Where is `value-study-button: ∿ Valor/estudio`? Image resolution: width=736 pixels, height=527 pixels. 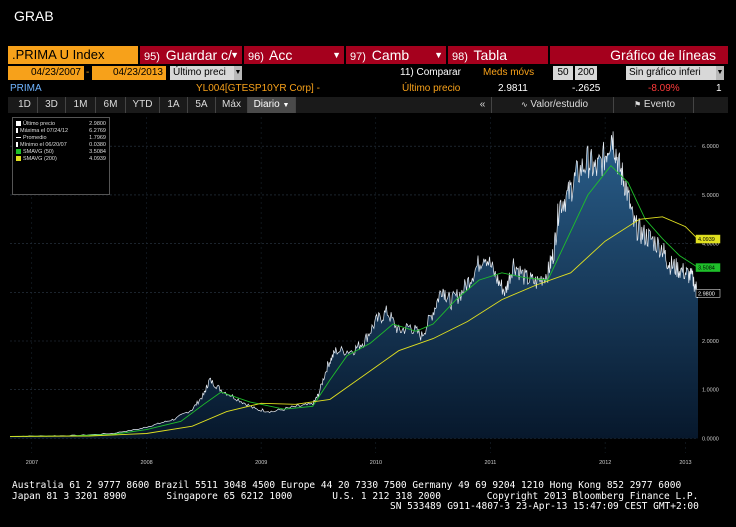
value-study-button: ∿ Valor/estudio is located at coordinates (555, 105).